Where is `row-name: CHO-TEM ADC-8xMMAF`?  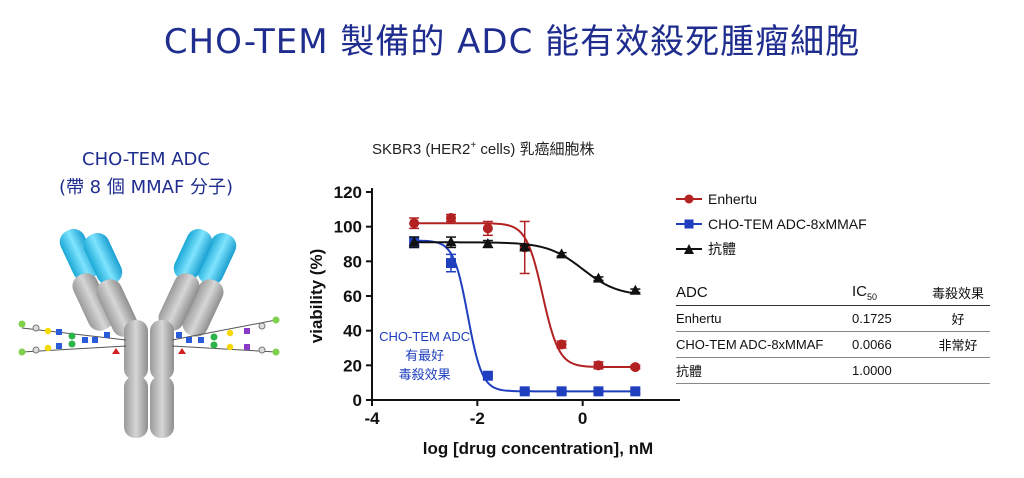
row-name: CHO-TEM ADC-8xMMAF is located at coordinates (764, 344).